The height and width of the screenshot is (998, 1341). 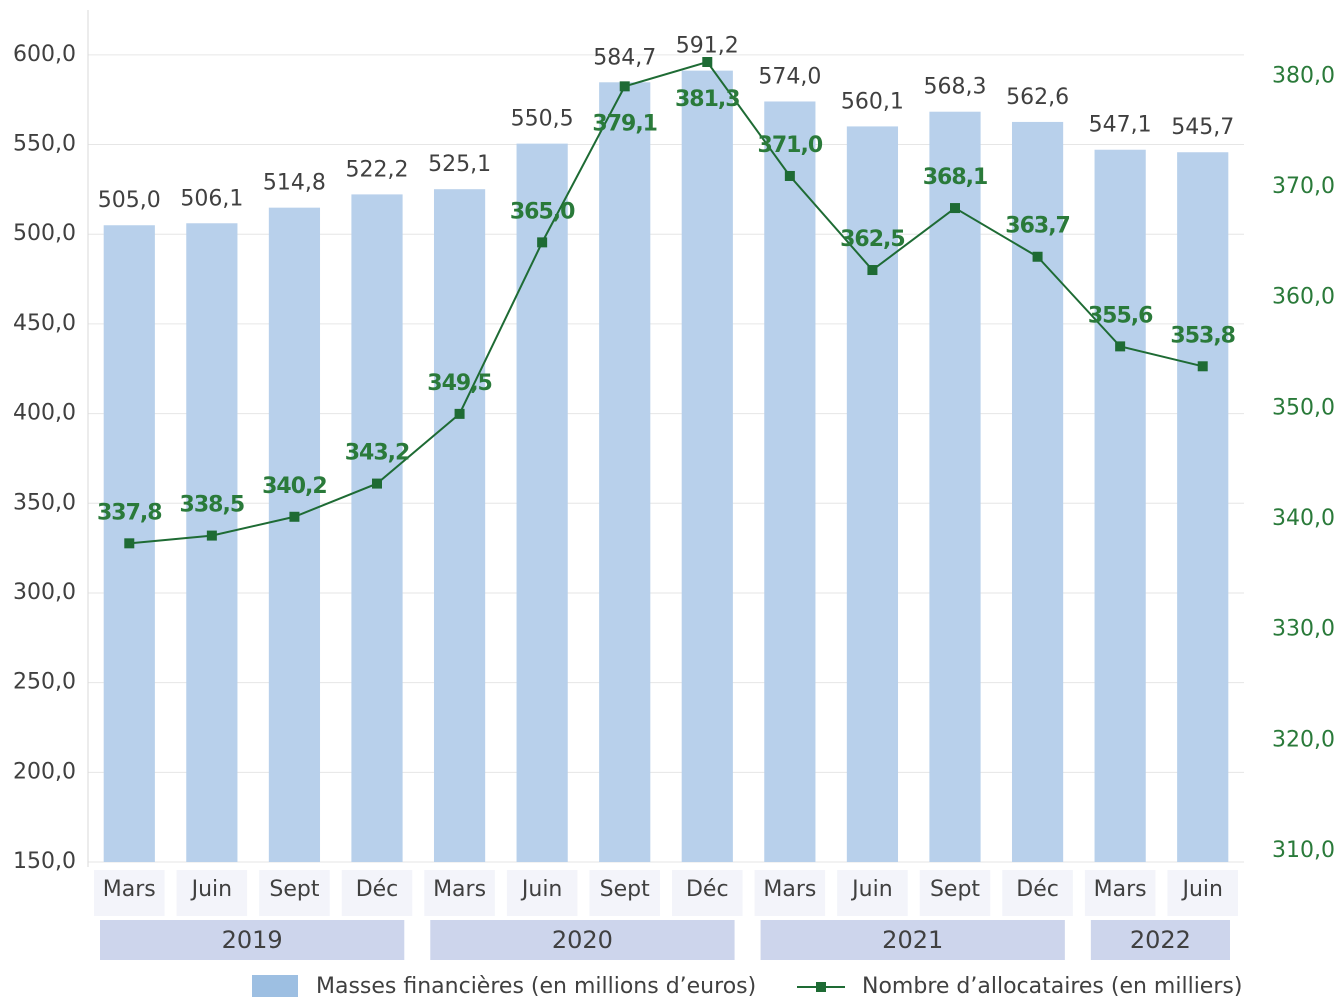 I want to click on y2-tick-label: 340,0, so click(x=1303, y=518).